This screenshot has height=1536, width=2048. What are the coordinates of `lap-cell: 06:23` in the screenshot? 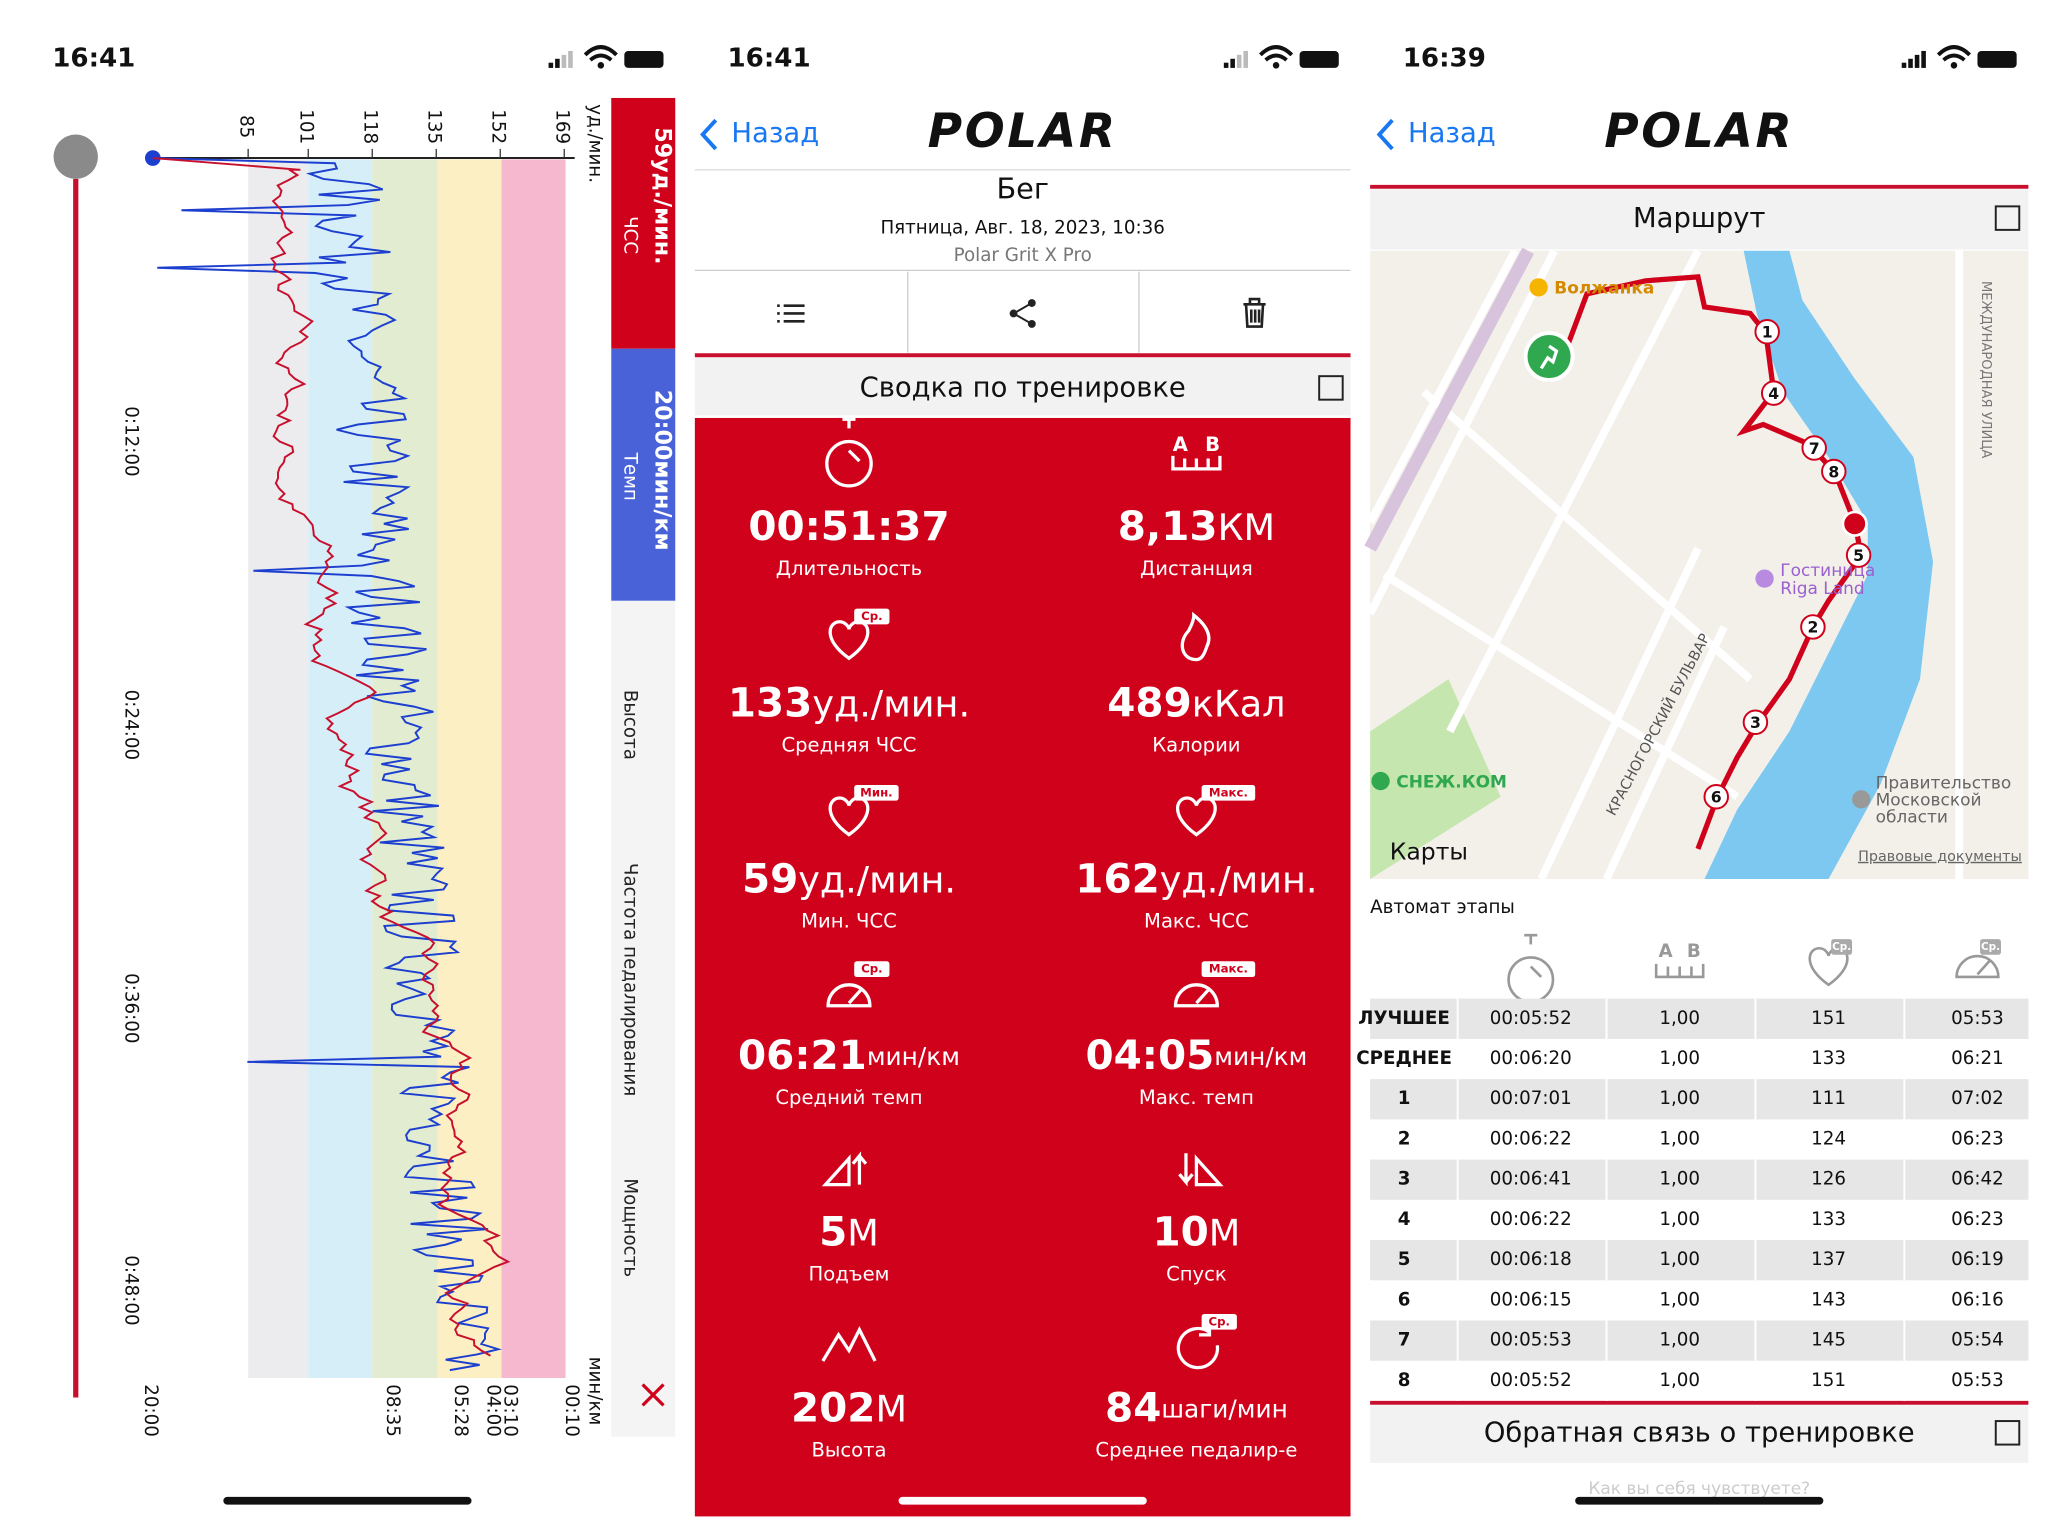 It's located at (1977, 1219).